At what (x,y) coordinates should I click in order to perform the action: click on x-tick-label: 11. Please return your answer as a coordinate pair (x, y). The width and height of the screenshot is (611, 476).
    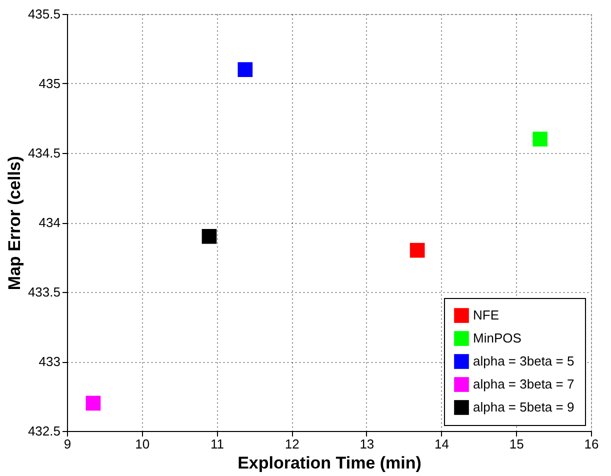
    Looking at the image, I should click on (217, 444).